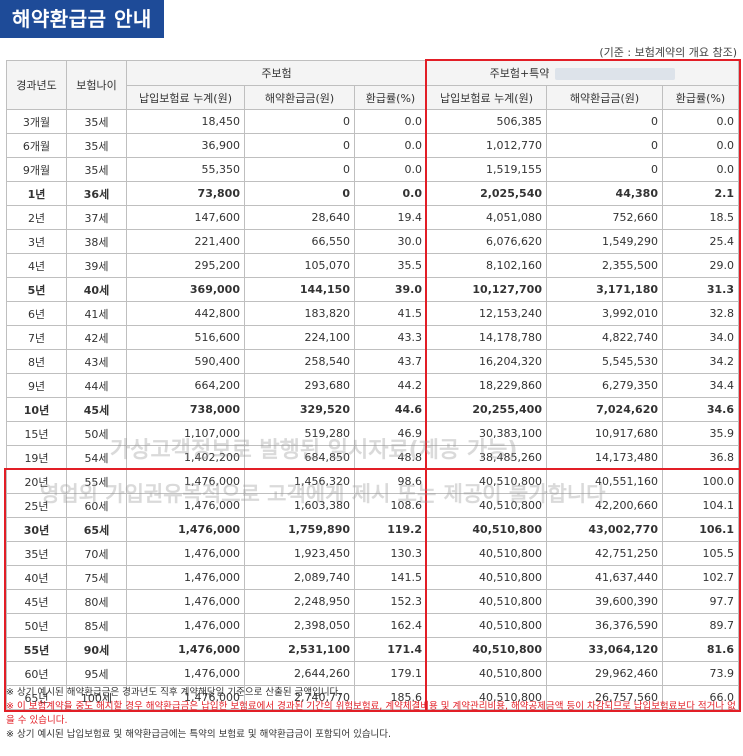 Image resolution: width=743 pixels, height=756 pixels. Describe the element at coordinates (700, 409) in the screenshot. I see `cell-t2: 34.6` at that location.